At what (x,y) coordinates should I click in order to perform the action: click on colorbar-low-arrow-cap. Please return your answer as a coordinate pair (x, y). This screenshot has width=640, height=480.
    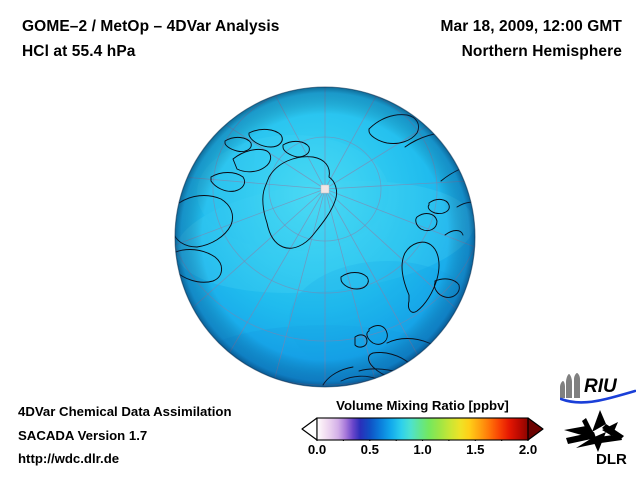
    Looking at the image, I should click on (309, 429).